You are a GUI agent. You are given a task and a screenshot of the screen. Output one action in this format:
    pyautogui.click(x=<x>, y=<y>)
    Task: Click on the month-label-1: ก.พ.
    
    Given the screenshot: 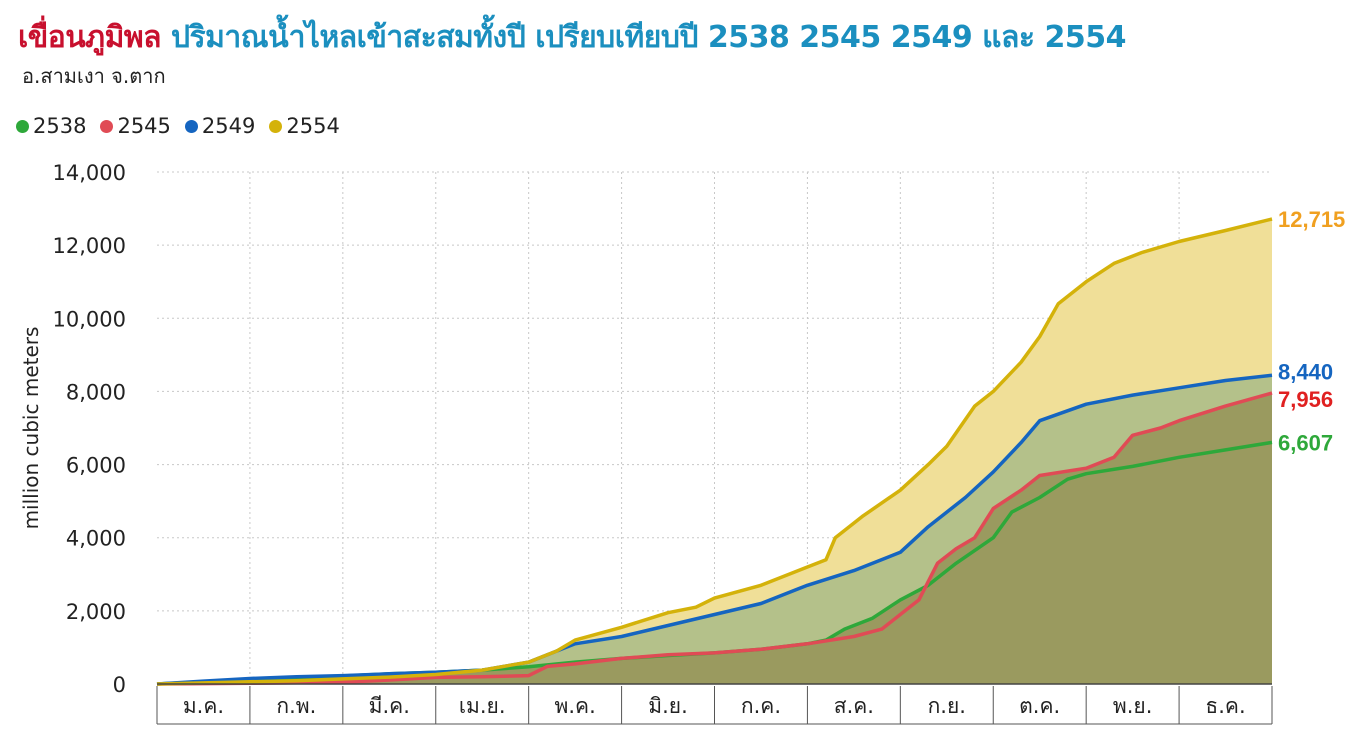 What is the action you would take?
    pyautogui.click(x=296, y=706)
    